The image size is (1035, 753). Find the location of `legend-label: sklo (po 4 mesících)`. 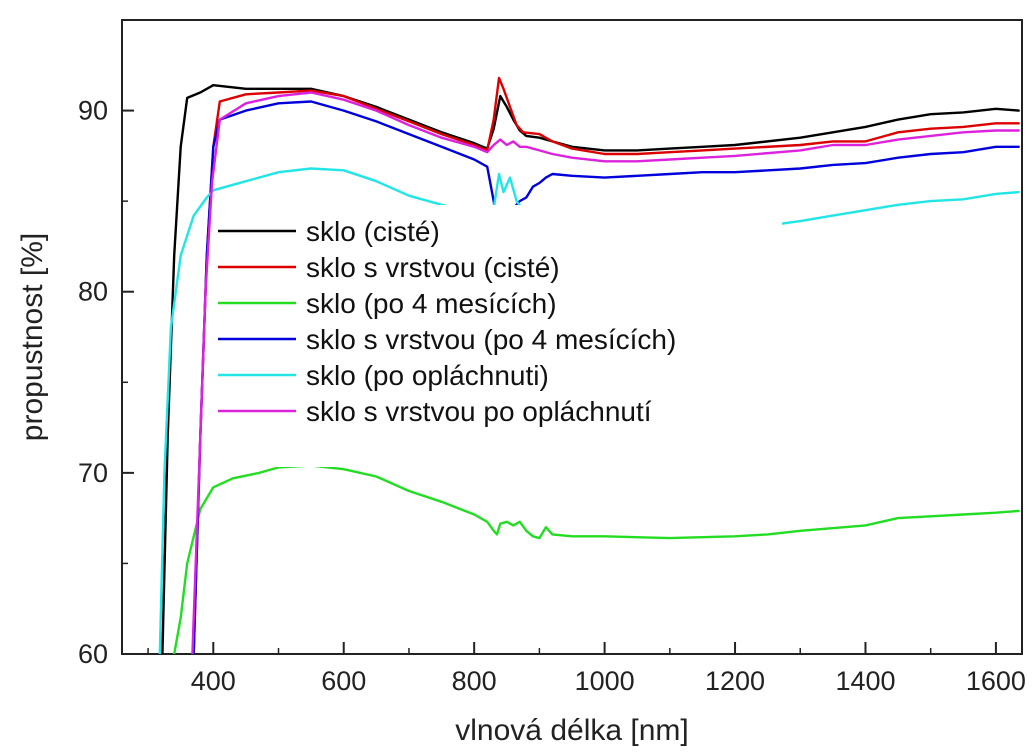

legend-label: sklo (po 4 mesících) is located at coordinates (431, 303).